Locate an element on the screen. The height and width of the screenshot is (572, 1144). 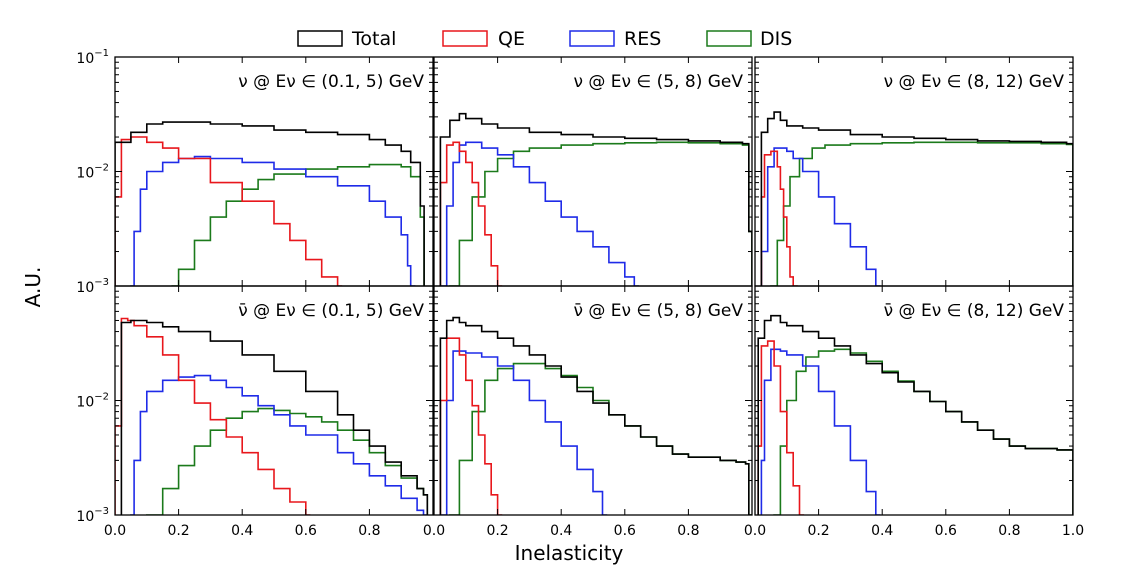
panel-title: ν @ Eν ∈ (5, 8) GeV is located at coordinates (658, 82).